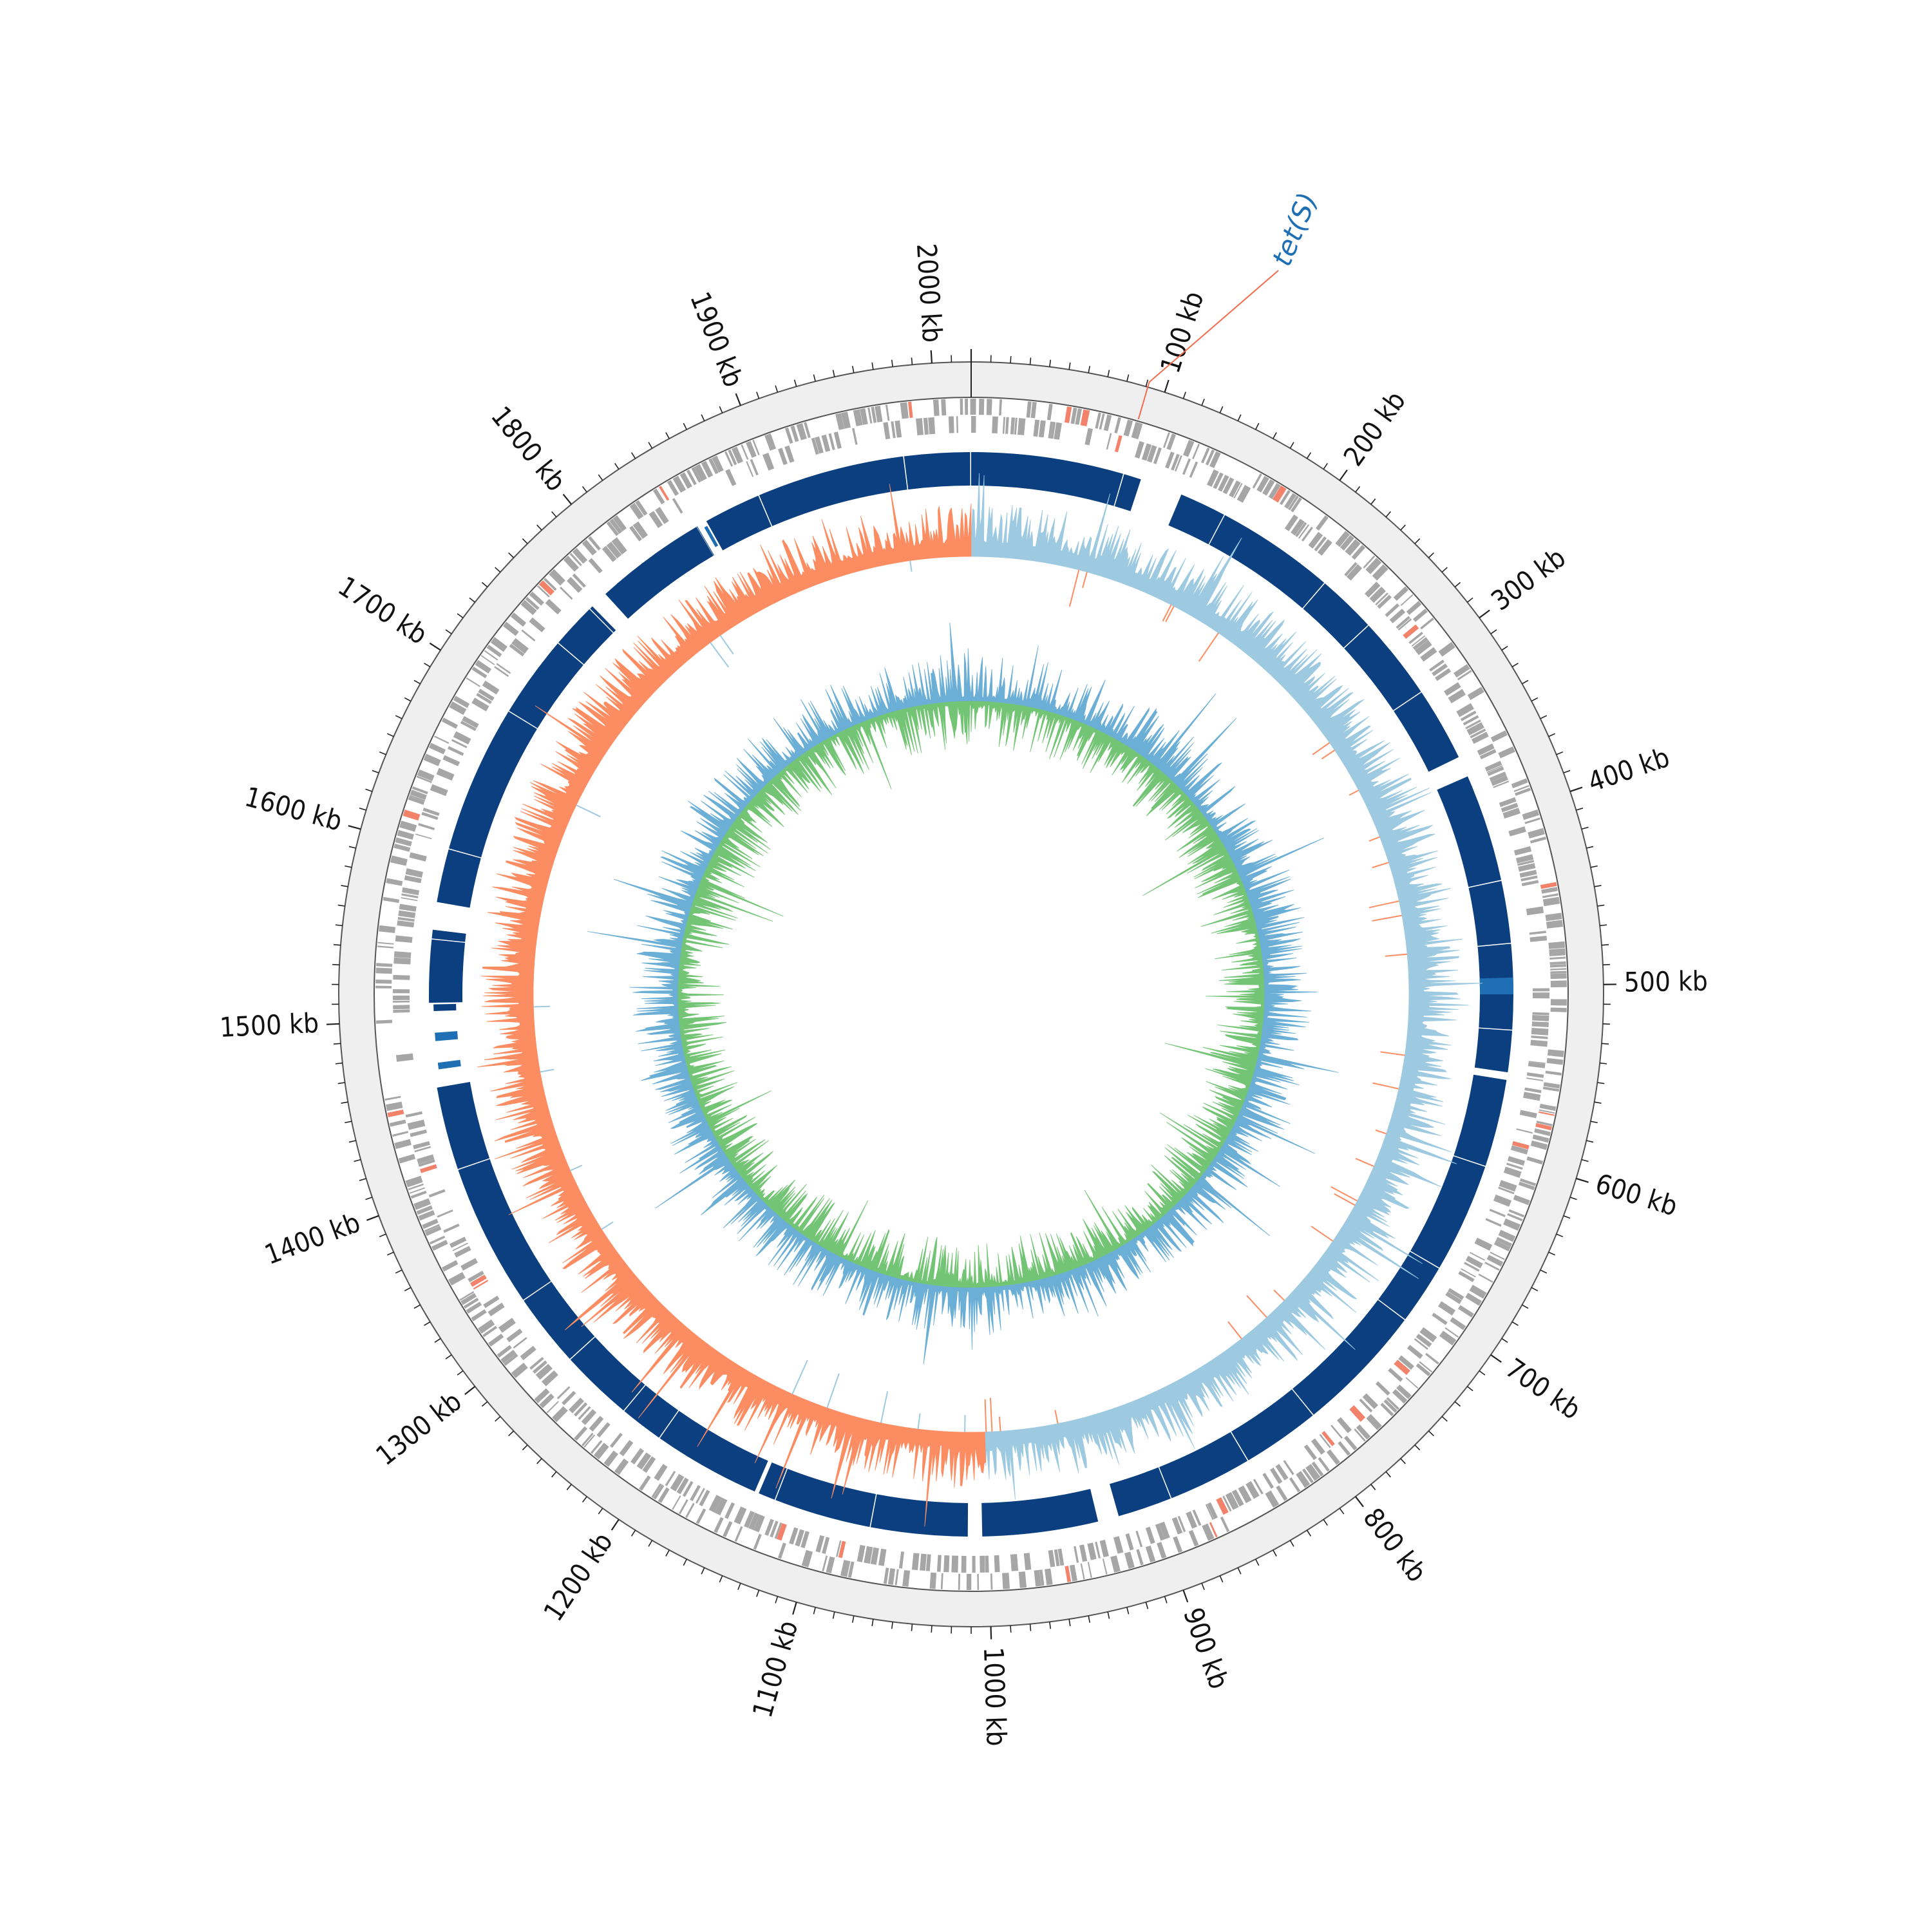  Describe the element at coordinates (528, 449) in the screenshot. I see `tick-label: 1800 kb` at that location.